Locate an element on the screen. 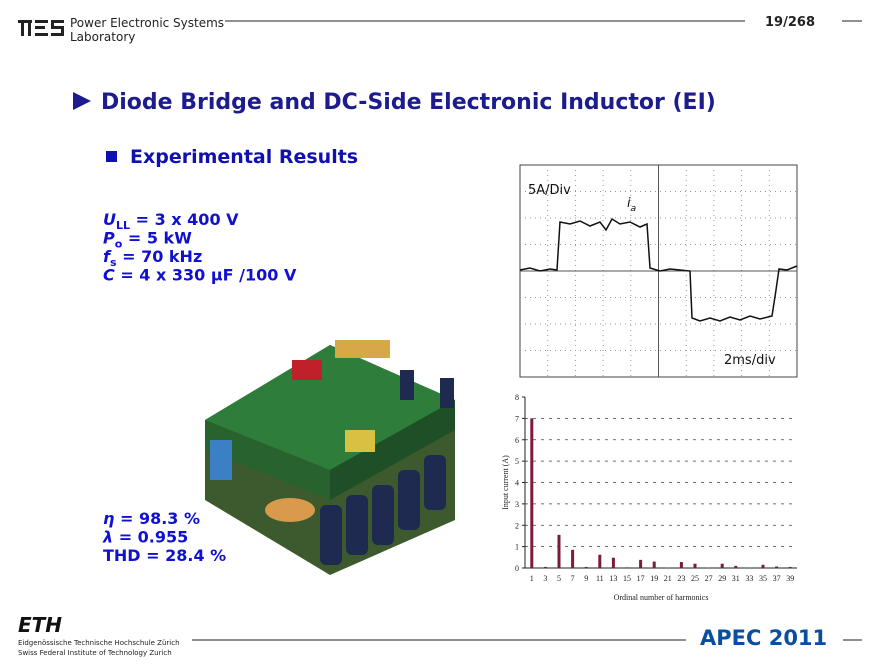 This screenshot has width=874, height=669. value: = 98.3 % is located at coordinates (157, 518).